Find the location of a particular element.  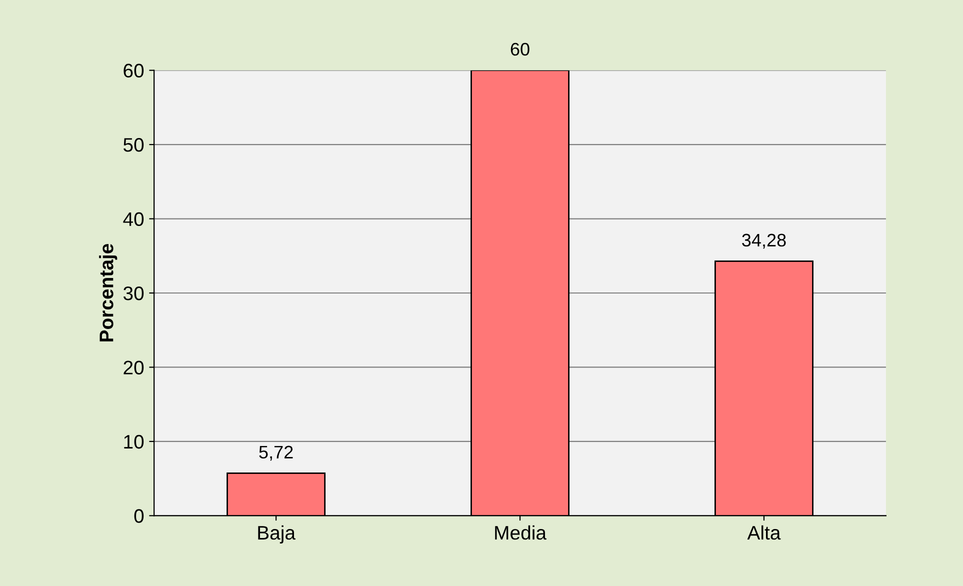

y-axis-title: Porcentaje is located at coordinates (108, 293).